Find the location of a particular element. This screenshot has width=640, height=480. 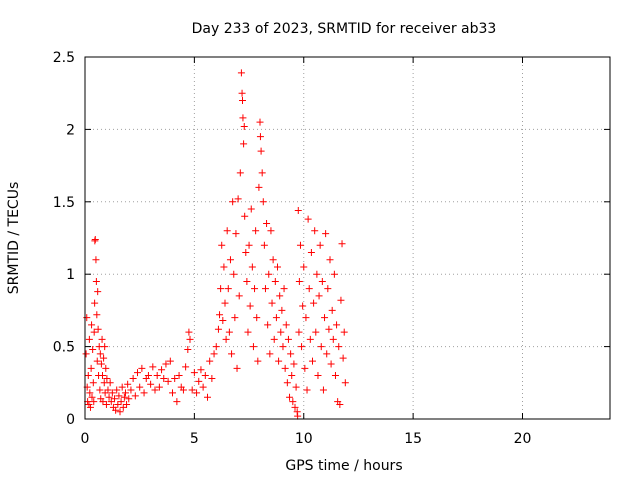

x-axis-label: GPS time / hours is located at coordinates (343, 466).